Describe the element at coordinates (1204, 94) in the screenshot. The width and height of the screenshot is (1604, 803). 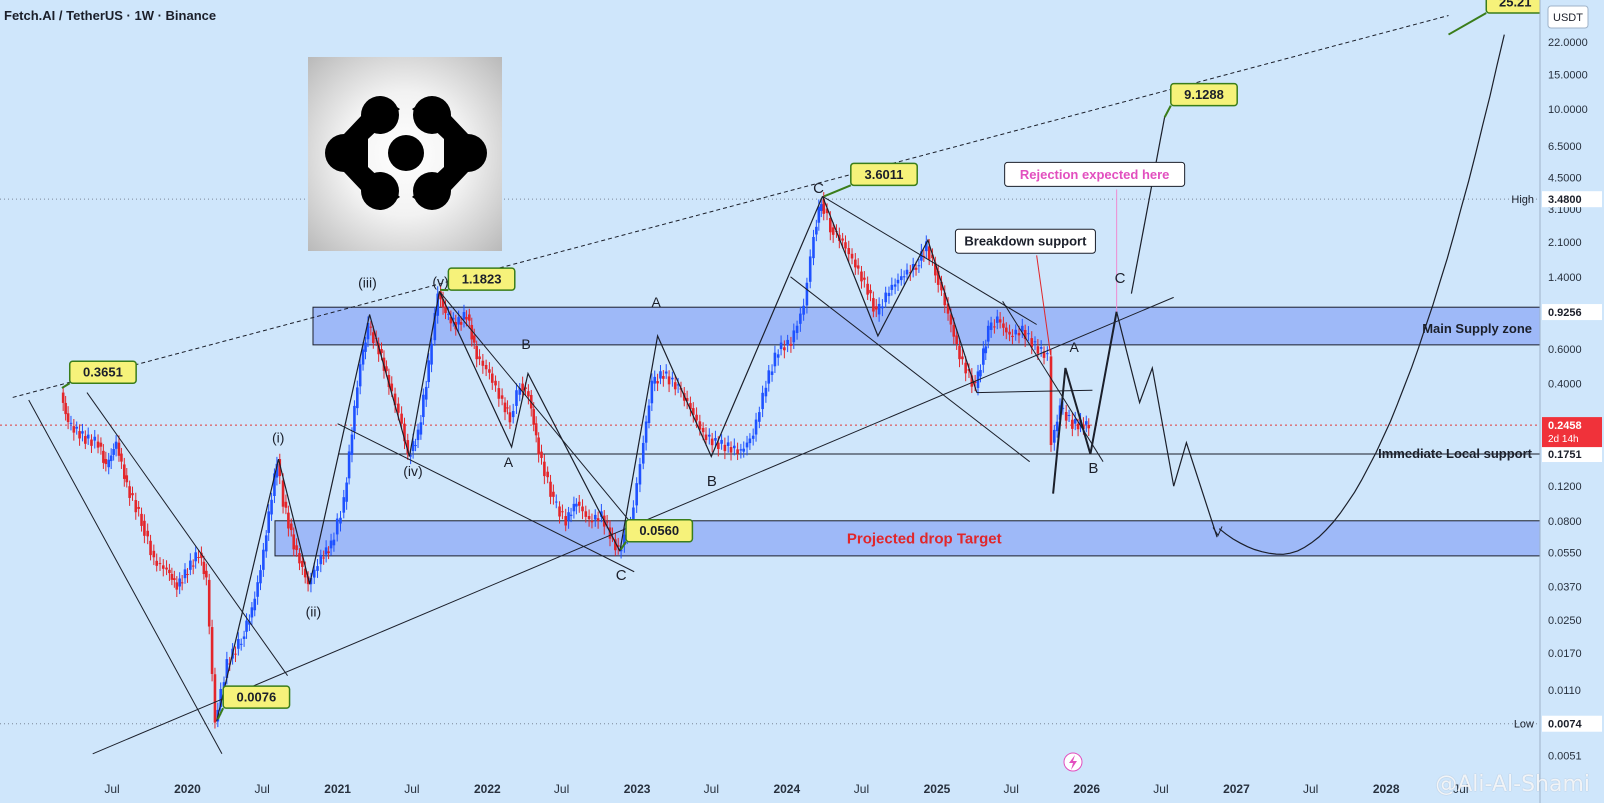
I see `tag-9-1288: 9.1288` at that location.